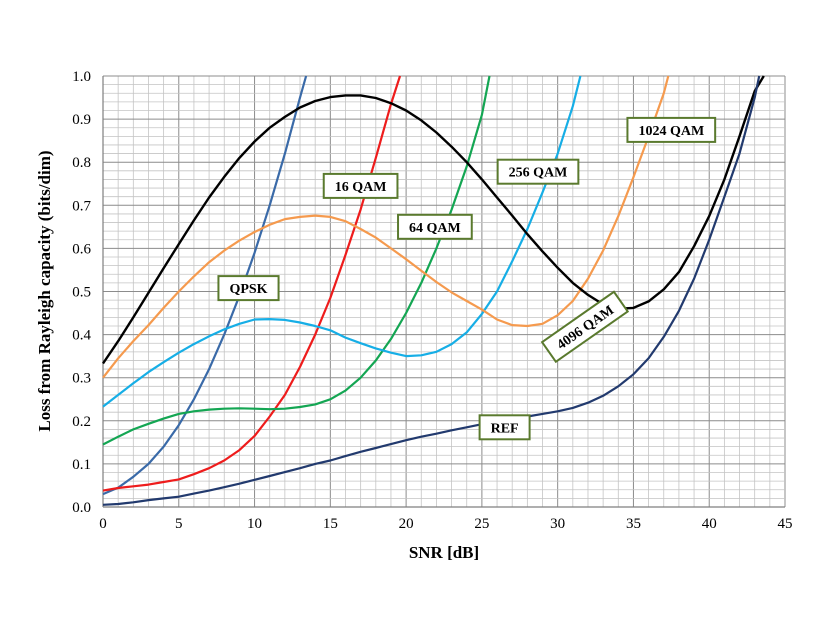  What do you see at coordinates (557, 524) in the screenshot?
I see `x-tick-label: 30` at bounding box center [557, 524].